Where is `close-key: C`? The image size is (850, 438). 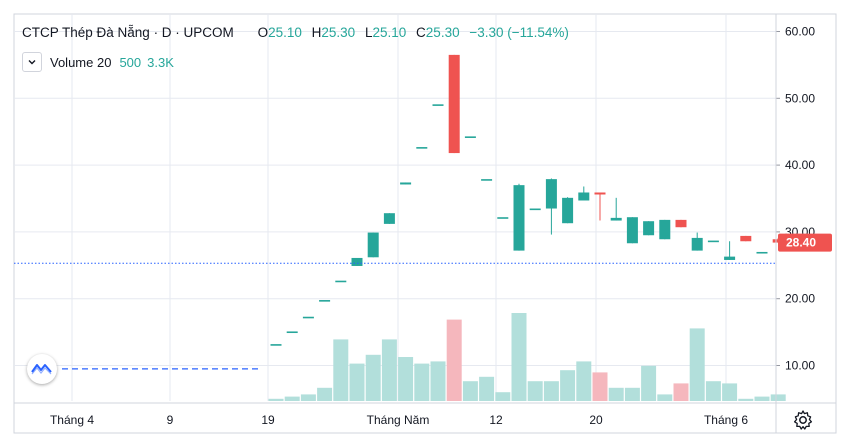
close-key: C is located at coordinates (421, 32).